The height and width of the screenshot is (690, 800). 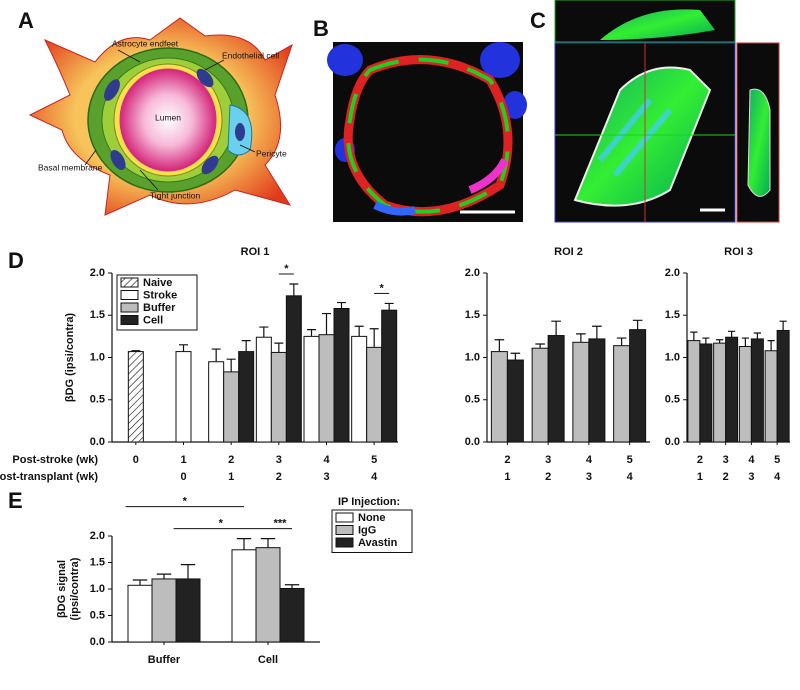 I want to click on x-tick-label: 4, so click(x=589, y=460).